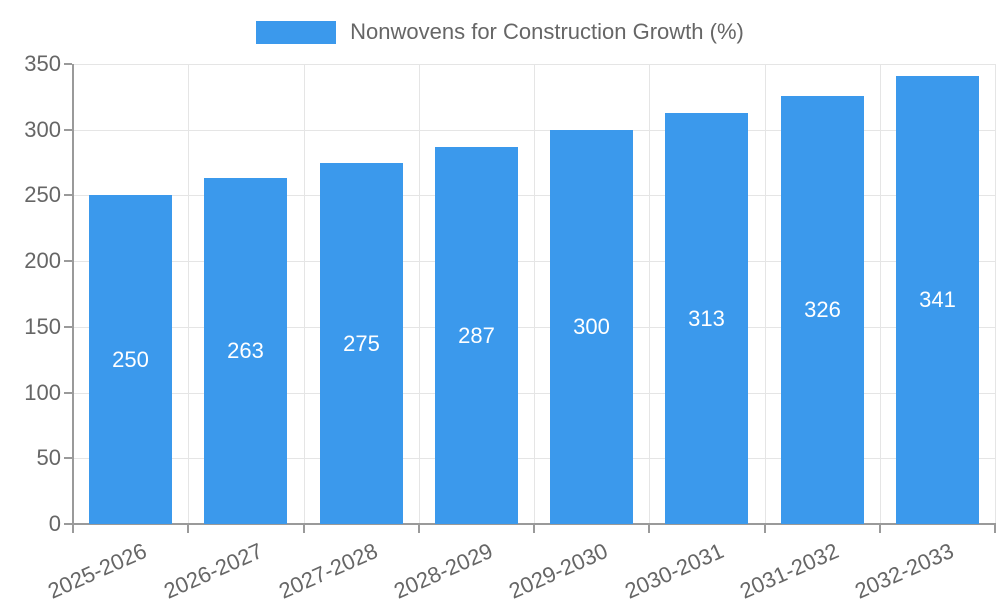 Image resolution: width=1000 pixels, height=600 pixels. I want to click on bar-2032-2033, so click(937, 300).